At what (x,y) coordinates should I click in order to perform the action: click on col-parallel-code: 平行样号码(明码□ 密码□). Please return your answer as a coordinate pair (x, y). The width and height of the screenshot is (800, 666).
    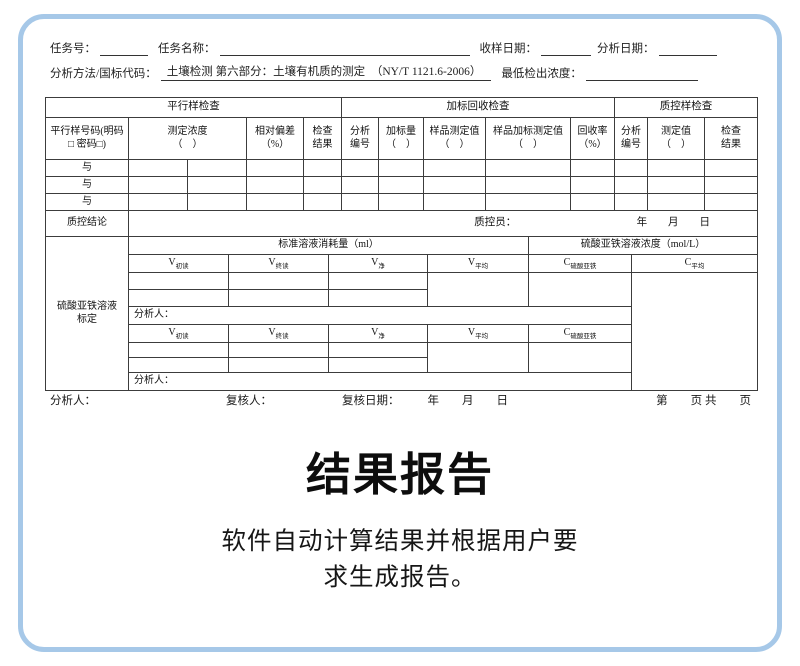
    Looking at the image, I should click on (87, 138).